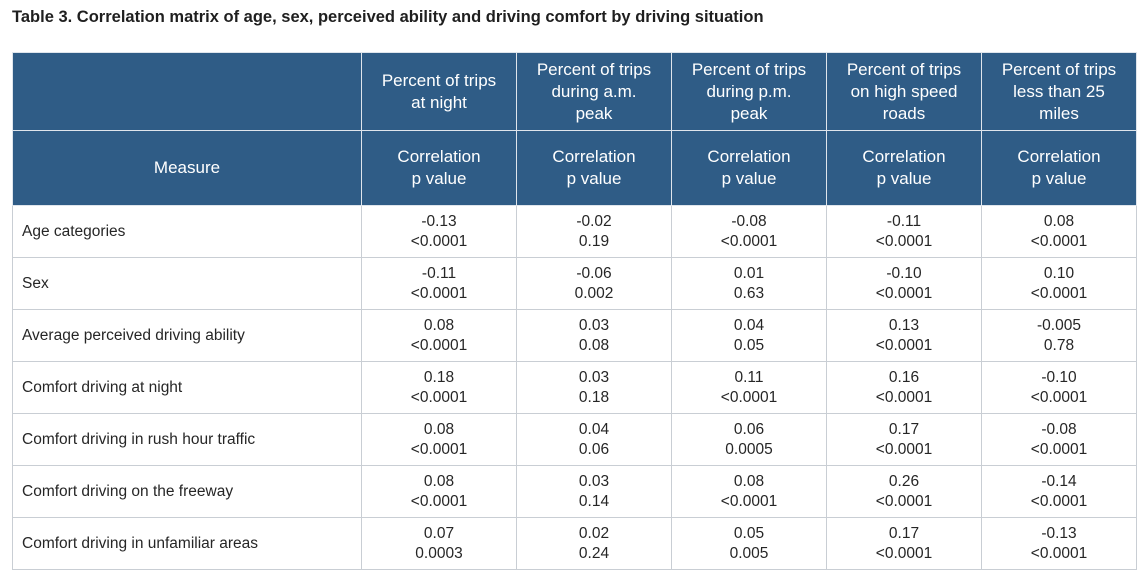  I want to click on value-cell: 0.26 <0.0001, so click(904, 491).